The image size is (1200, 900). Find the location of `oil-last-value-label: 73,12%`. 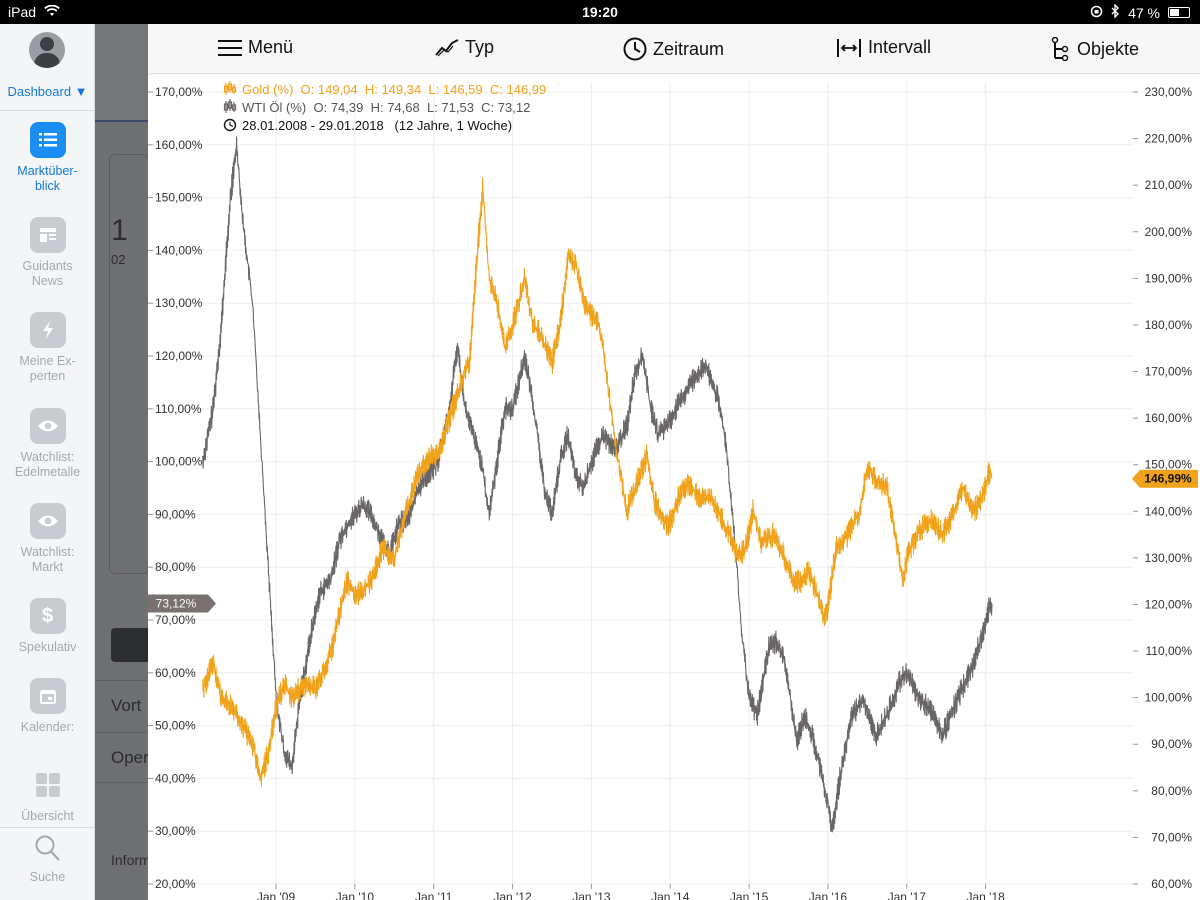

oil-last-value-label: 73,12% is located at coordinates (176, 604).